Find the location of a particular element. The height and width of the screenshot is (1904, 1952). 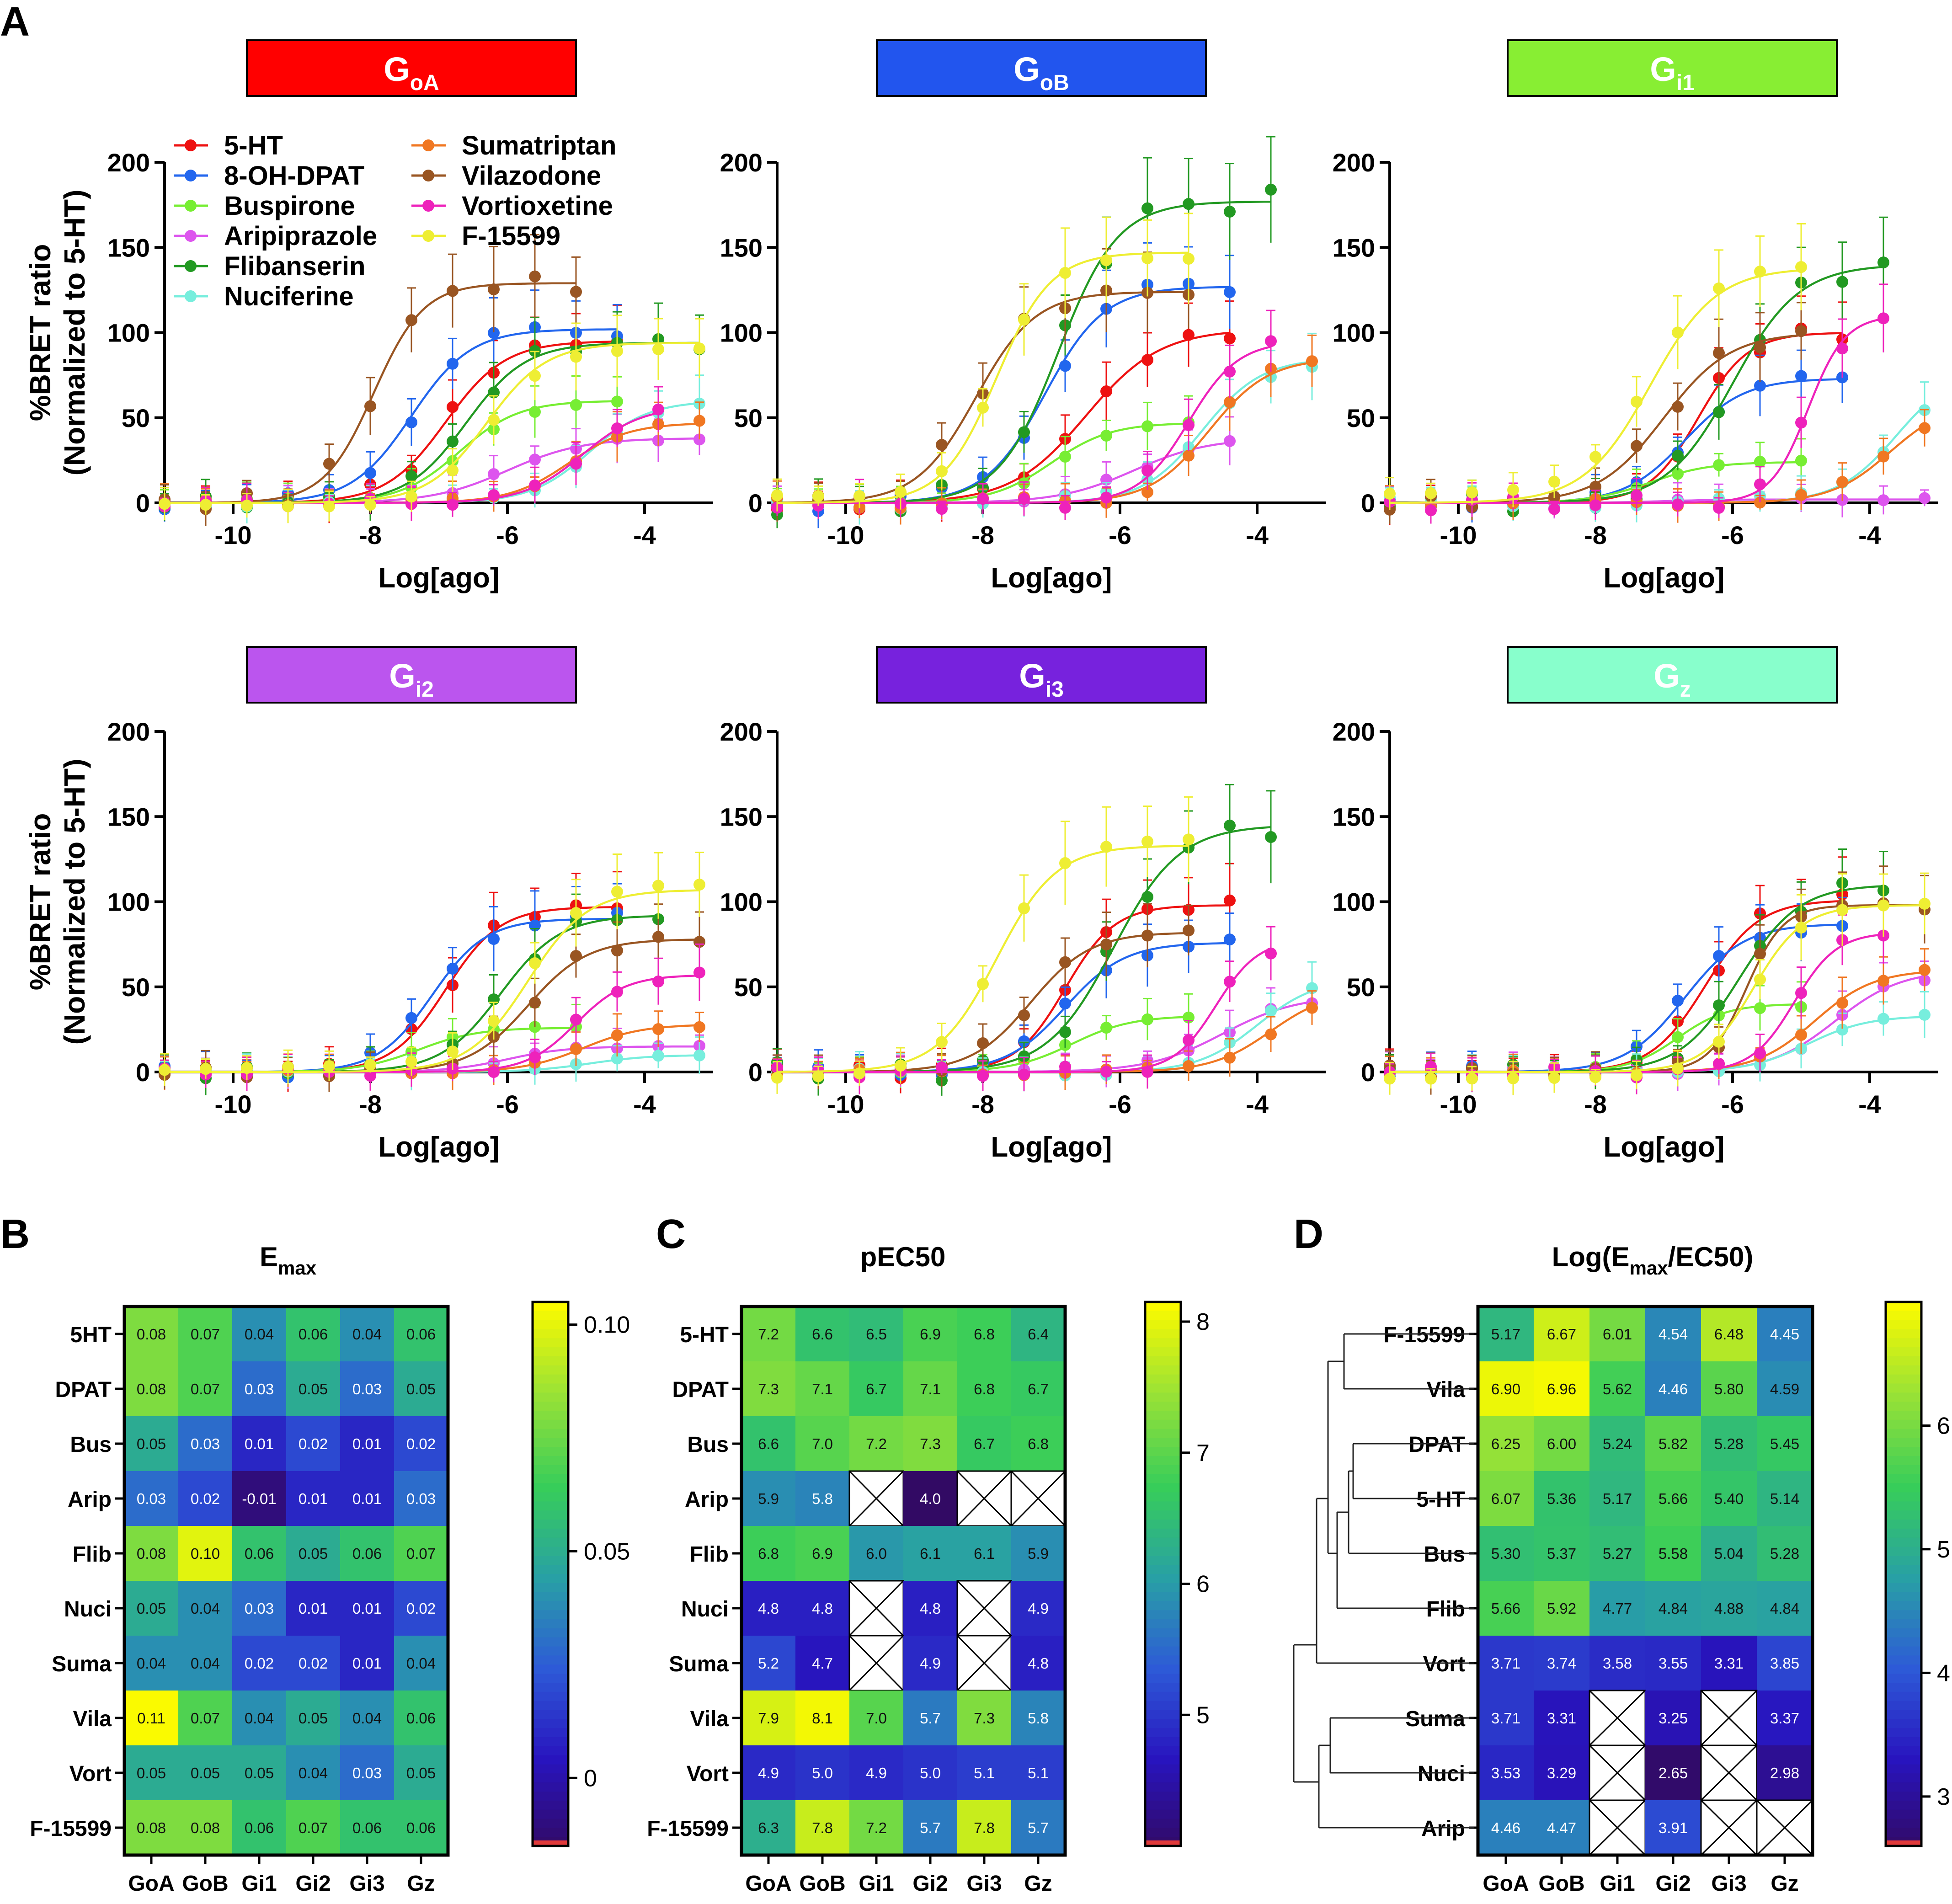

legend-label: Vilazodone is located at coordinates (531, 176).